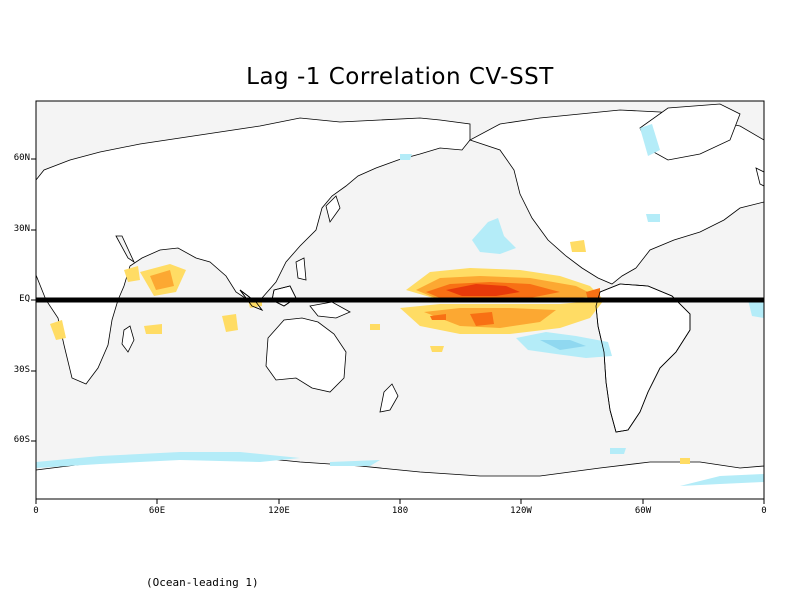  Describe the element at coordinates (330, 310) in the screenshot. I see `new-guinea` at that location.